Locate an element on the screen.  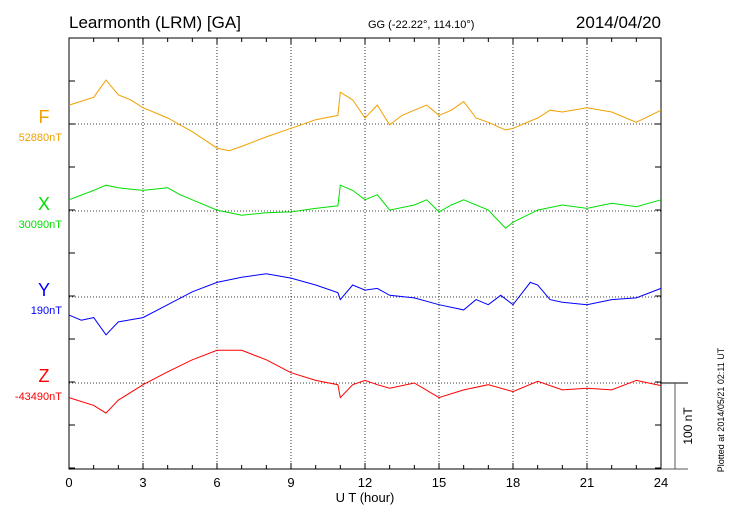
x-tick-label: 6 is located at coordinates (216, 482).